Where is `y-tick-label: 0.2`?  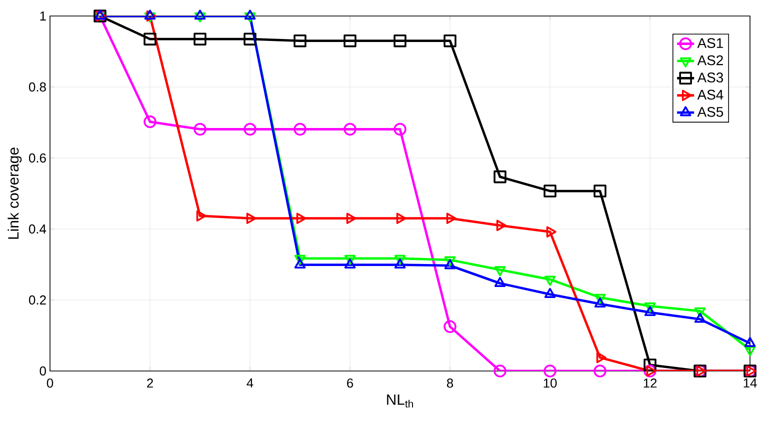
y-tick-label: 0.2 is located at coordinates (37, 300).